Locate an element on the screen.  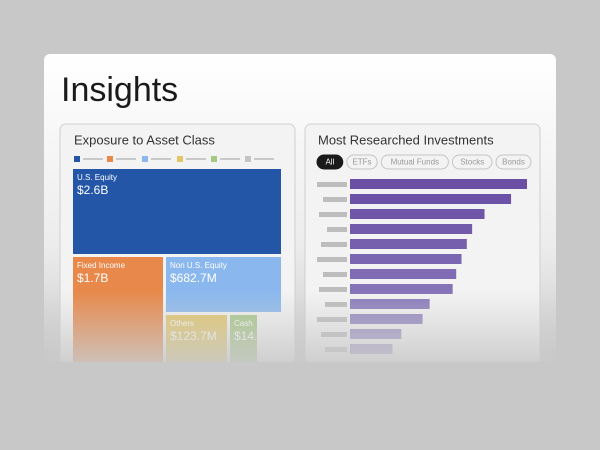
filter-label: Mutual Funds is located at coordinates (415, 162).